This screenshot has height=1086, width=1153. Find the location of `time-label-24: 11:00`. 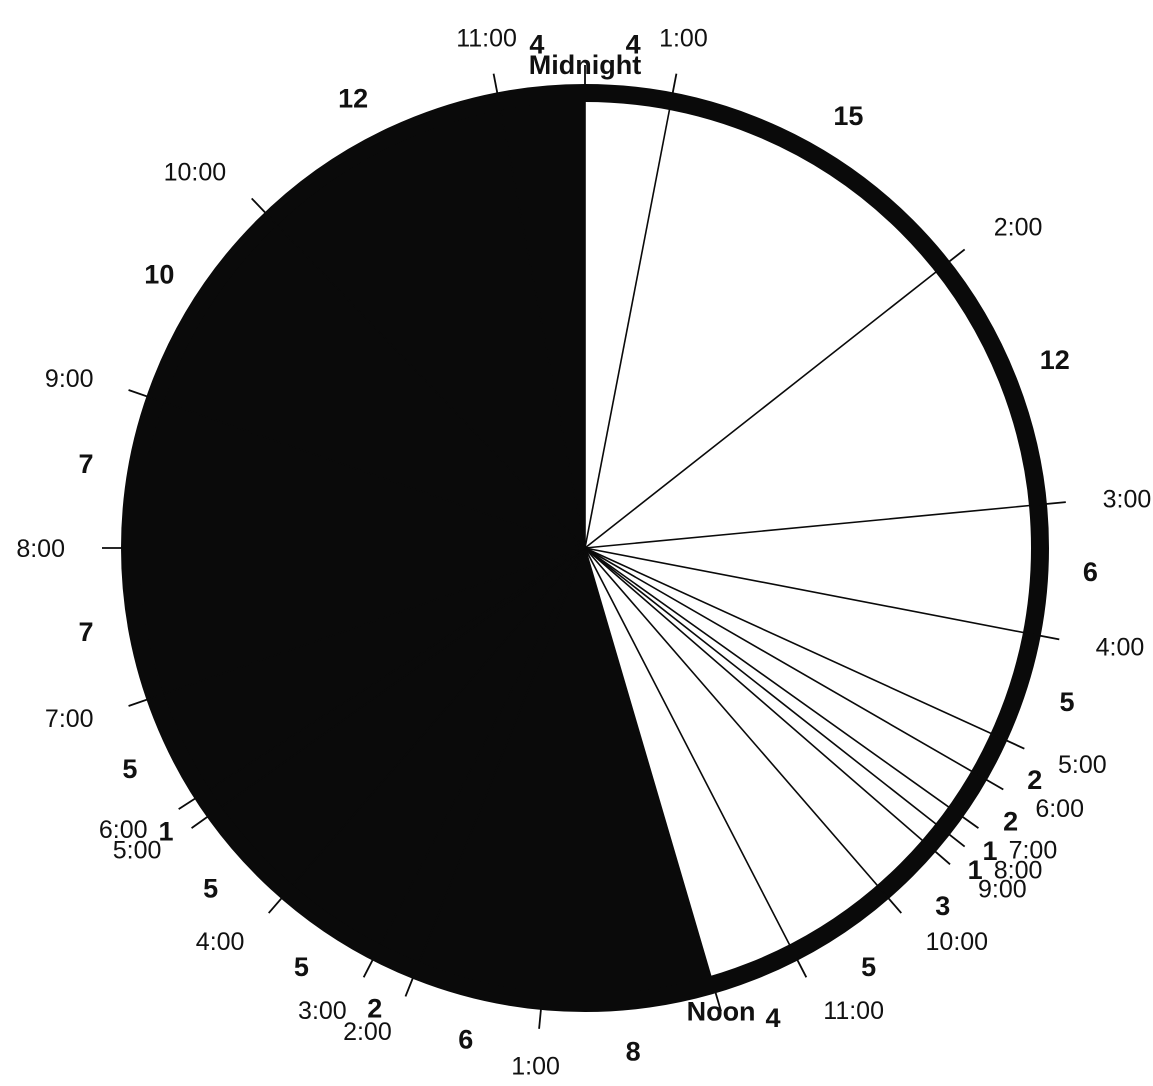

time-label-24: 11:00 is located at coordinates (486, 38).